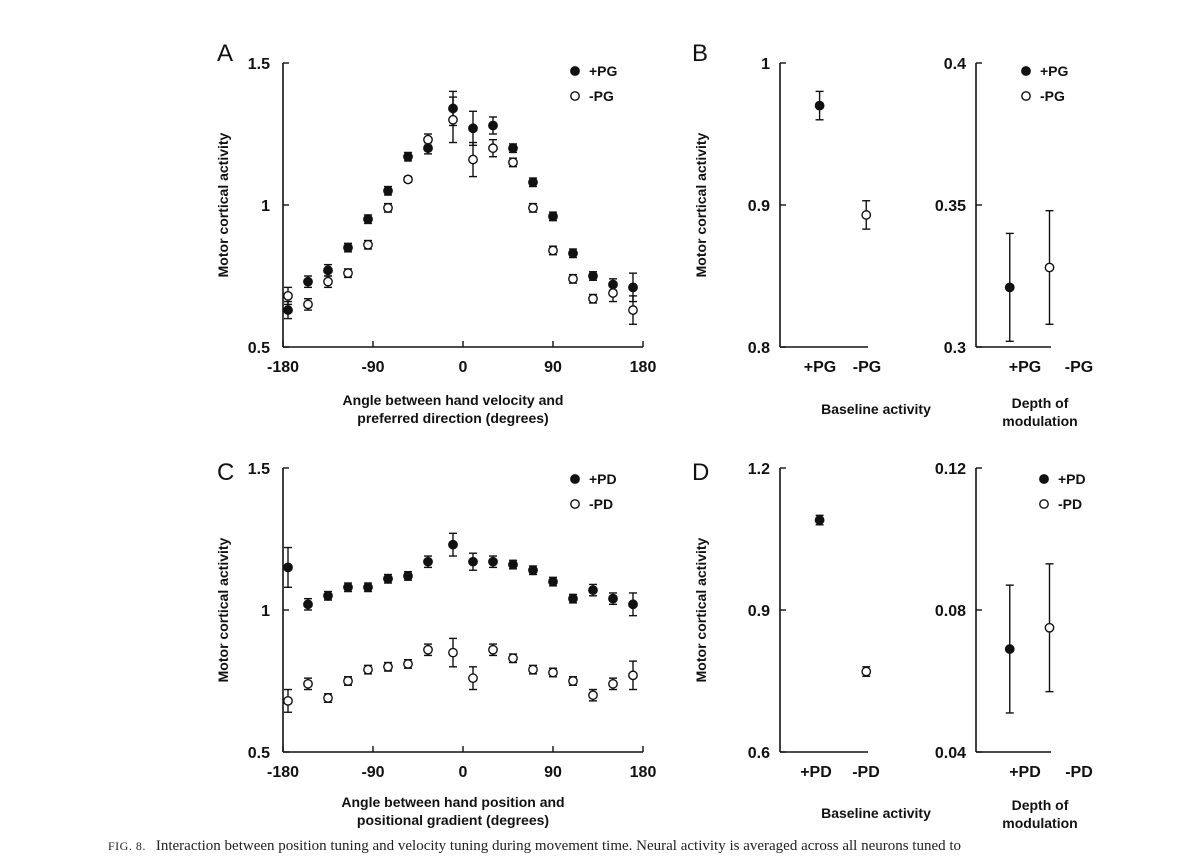 The height and width of the screenshot is (863, 1189). Describe the element at coordinates (1025, 367) in the screenshot. I see `category-label: +PG` at that location.